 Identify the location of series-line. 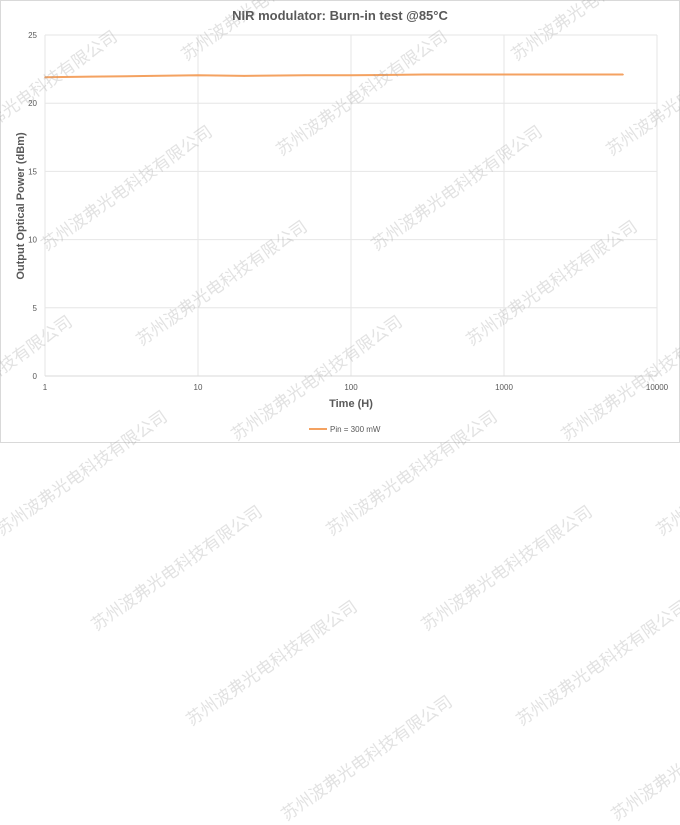
(334, 76).